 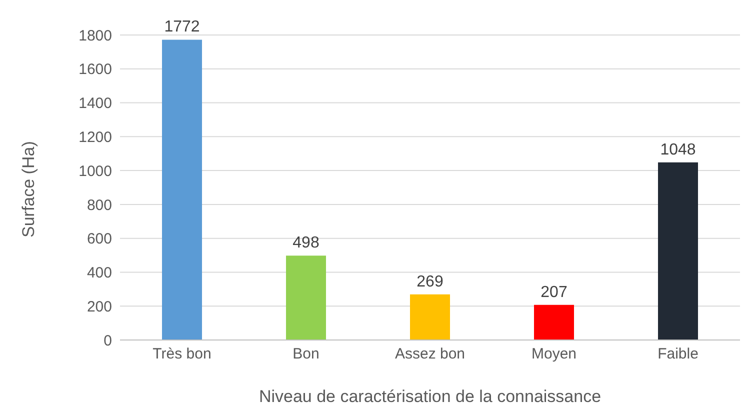 What do you see at coordinates (430, 396) in the screenshot?
I see `x-axis-title: Niveau de caractérisation de la connaissance` at bounding box center [430, 396].